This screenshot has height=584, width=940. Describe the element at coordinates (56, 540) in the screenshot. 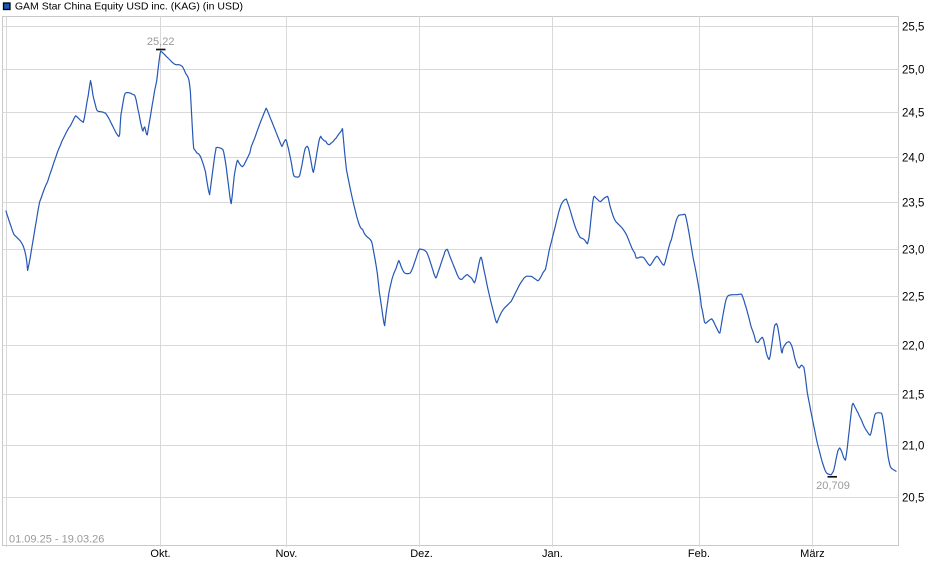

I see `svg-text: 01.09.25 - 19.03.26` at that location.